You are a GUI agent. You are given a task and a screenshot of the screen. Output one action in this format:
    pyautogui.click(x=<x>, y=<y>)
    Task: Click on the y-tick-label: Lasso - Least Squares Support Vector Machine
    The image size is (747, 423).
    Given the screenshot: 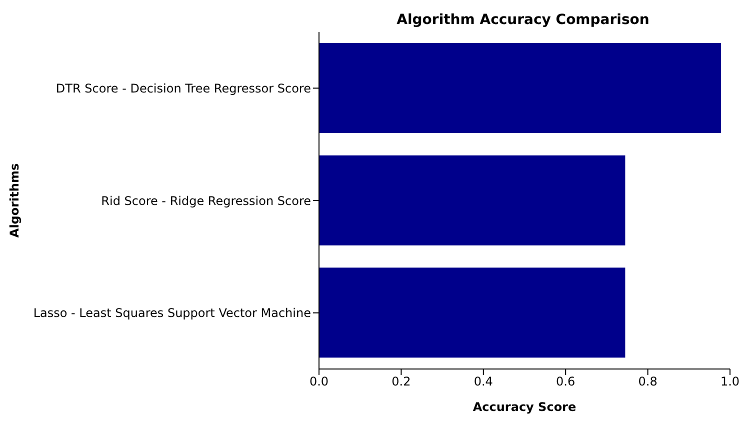 What is the action you would take?
    pyautogui.click(x=172, y=313)
    